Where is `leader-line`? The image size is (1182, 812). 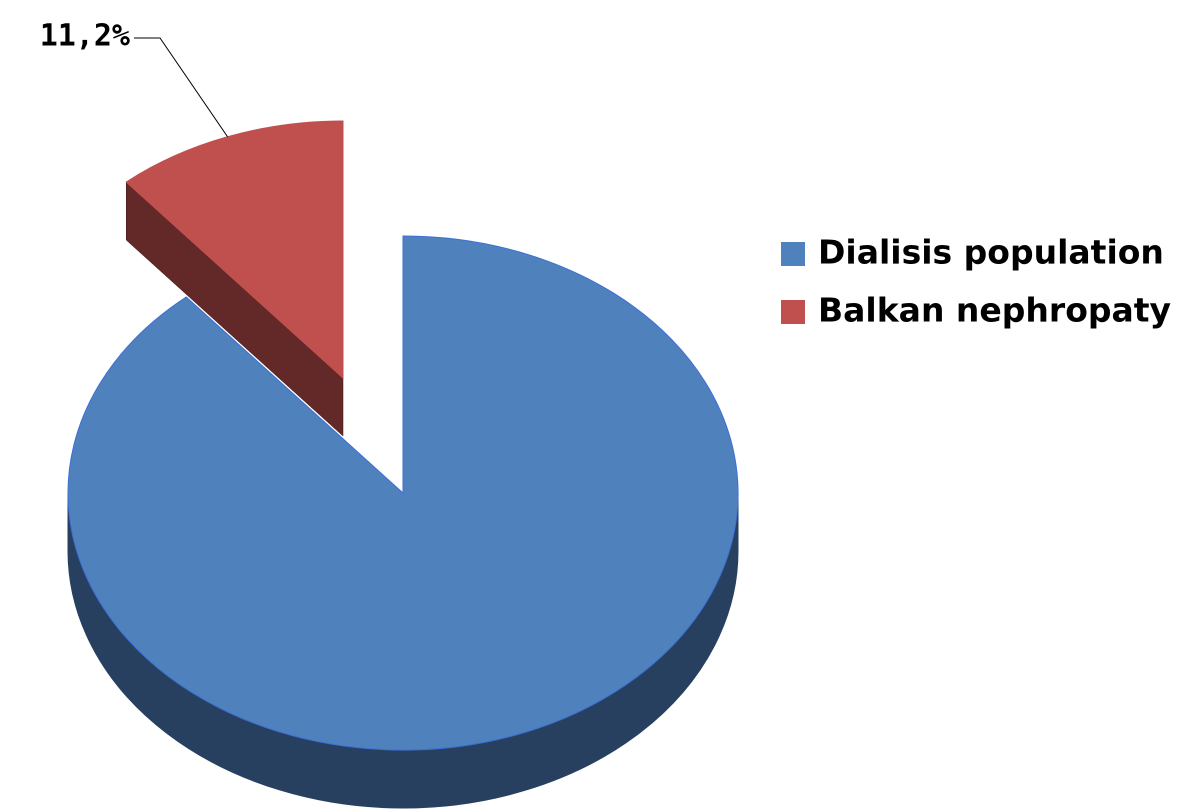
leader-line is located at coordinates (181, 87).